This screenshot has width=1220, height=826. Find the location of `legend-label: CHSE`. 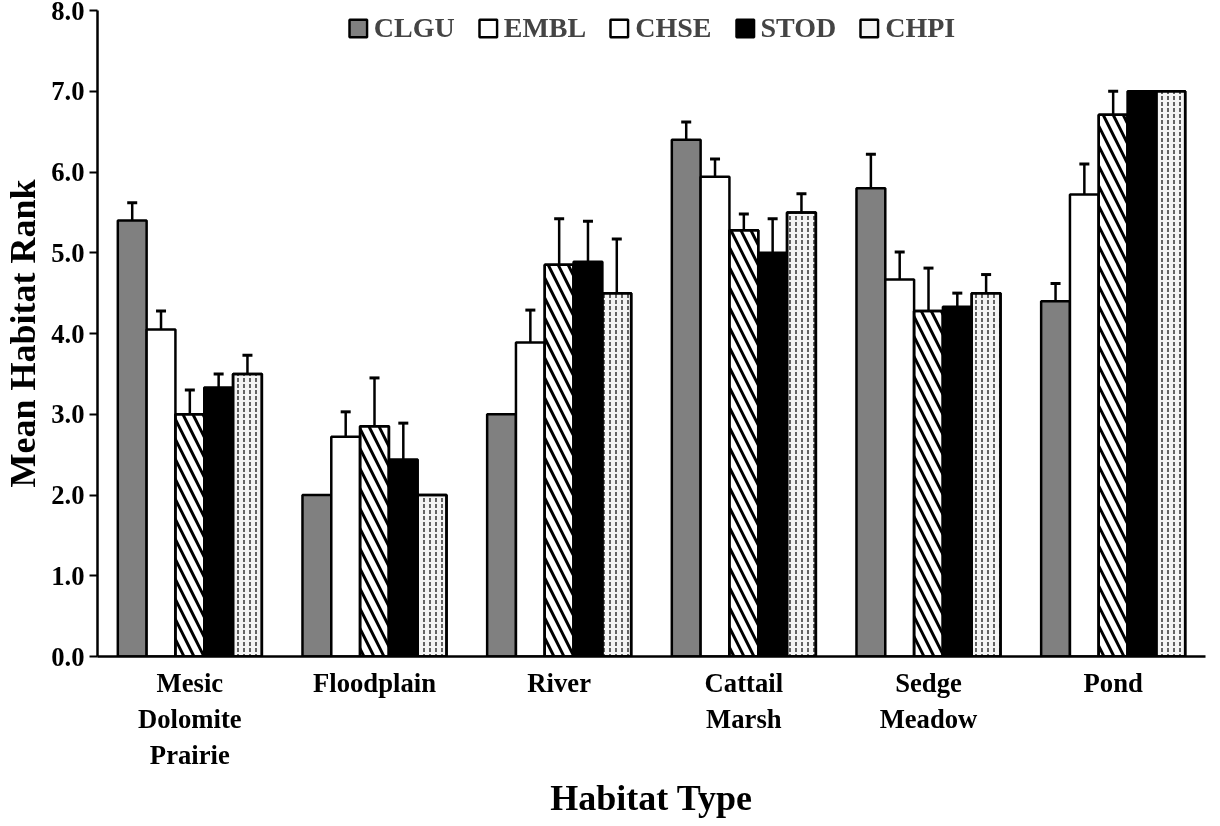

legend-label: CHSE is located at coordinates (673, 28).